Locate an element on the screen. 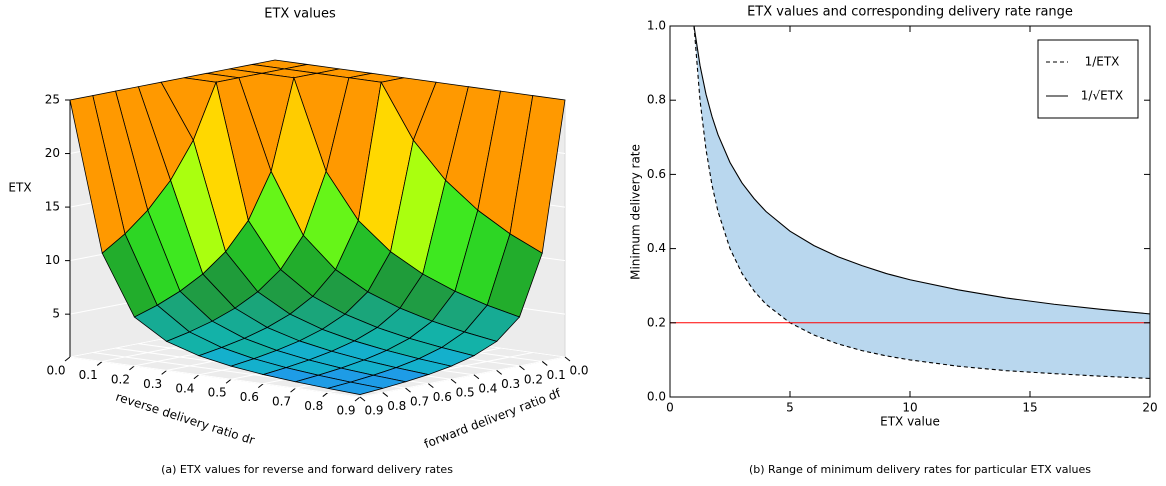 This screenshot has width=1166, height=486. x-tick-label: 0.2 is located at coordinates (120, 379).